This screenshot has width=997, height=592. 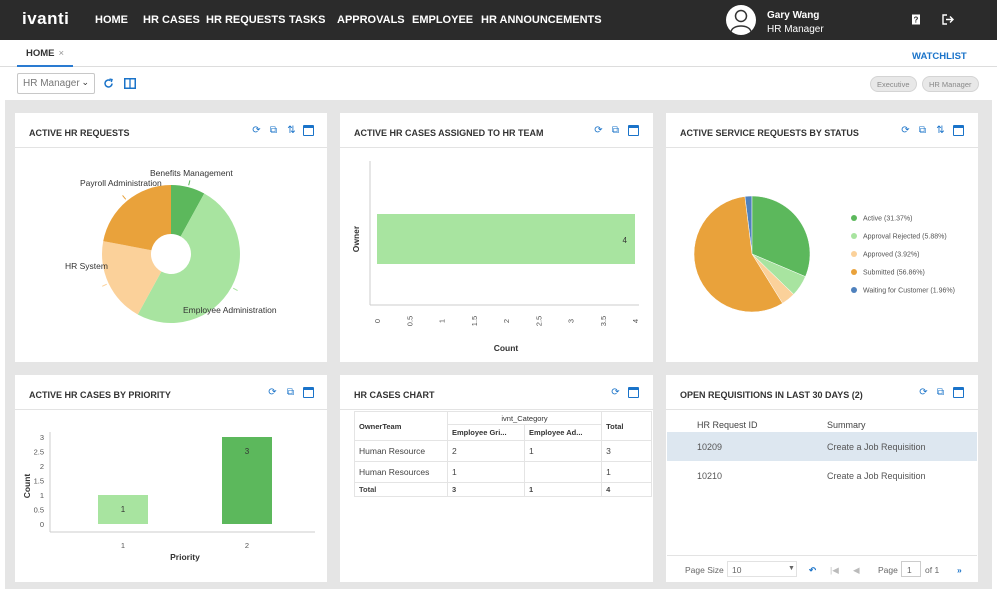 I want to click on refresh-icon, so click(x=108, y=85).